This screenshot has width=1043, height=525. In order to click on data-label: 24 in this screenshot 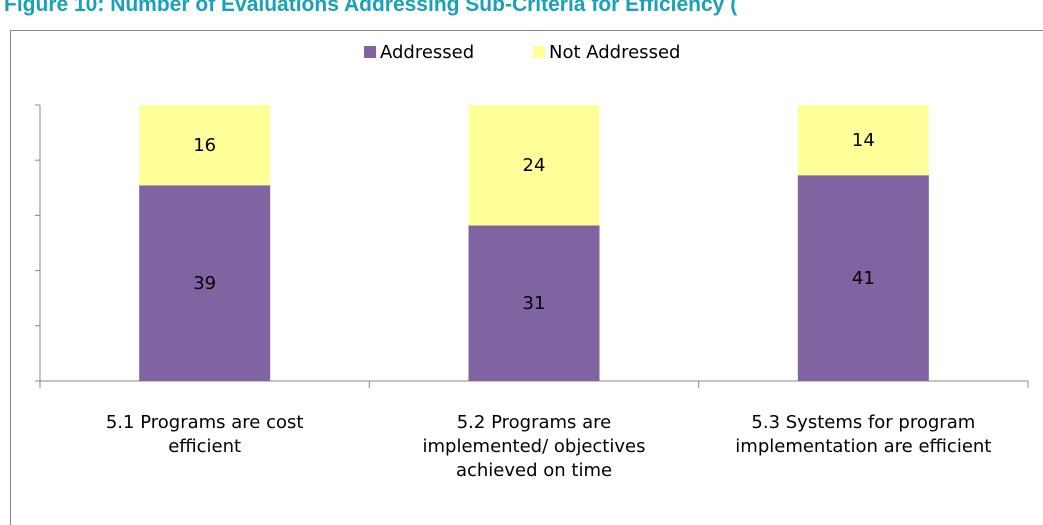, I will do `click(534, 165)`.